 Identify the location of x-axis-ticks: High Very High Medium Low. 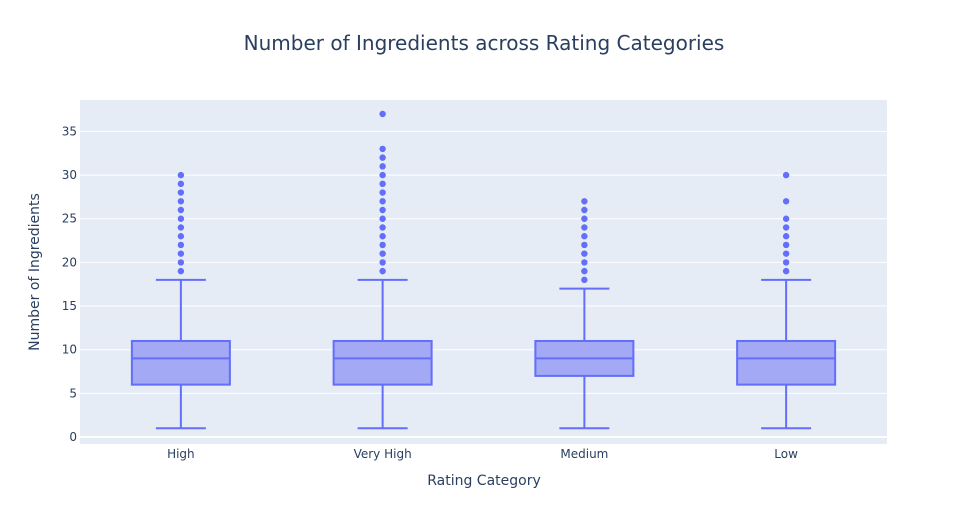
(482, 454).